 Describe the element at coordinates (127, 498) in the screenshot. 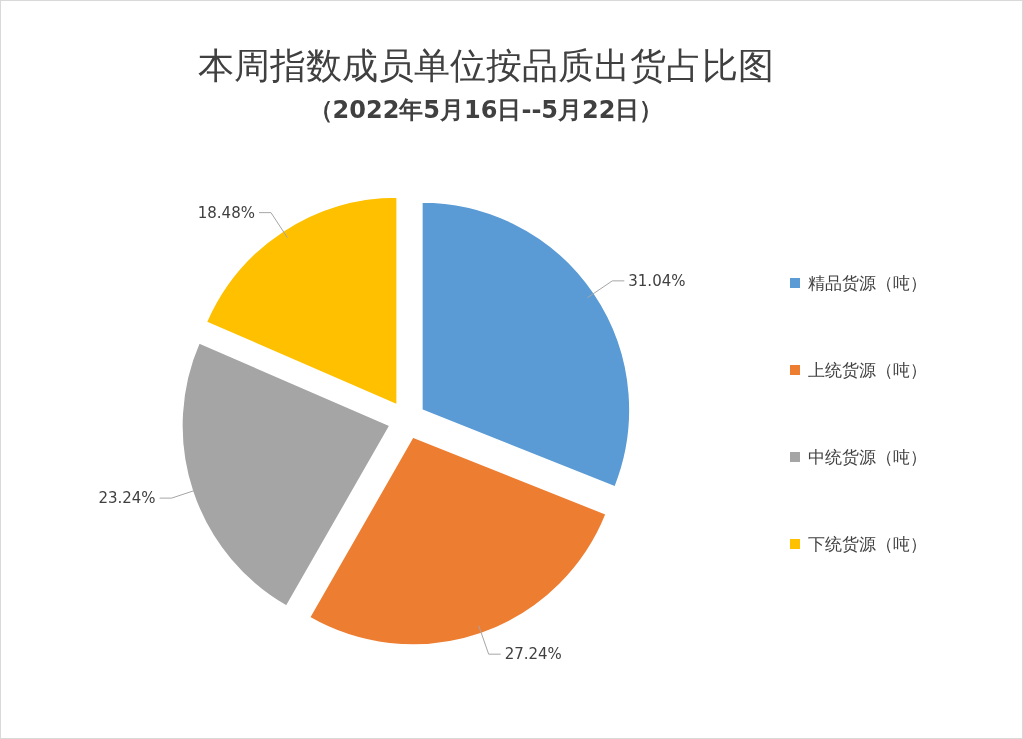

I see `data-label: 23.24%` at that location.